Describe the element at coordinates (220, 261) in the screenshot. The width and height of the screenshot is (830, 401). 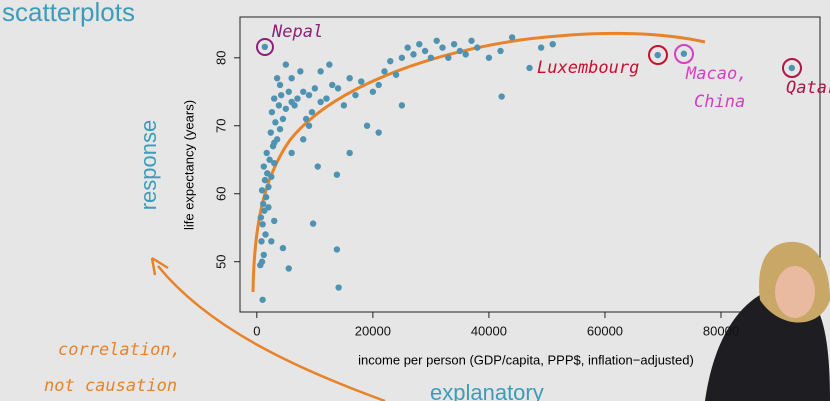
I see `y-tick-label: 50` at that location.